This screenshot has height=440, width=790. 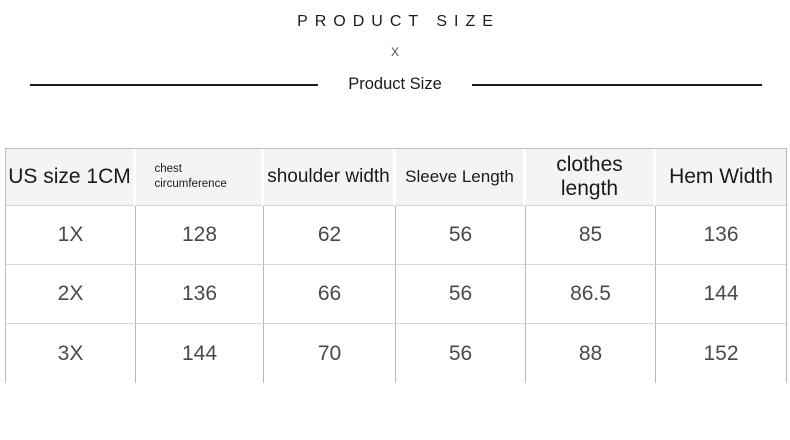 What do you see at coordinates (190, 176) in the screenshot?
I see `column-header-chest-label: chest circumference` at bounding box center [190, 176].